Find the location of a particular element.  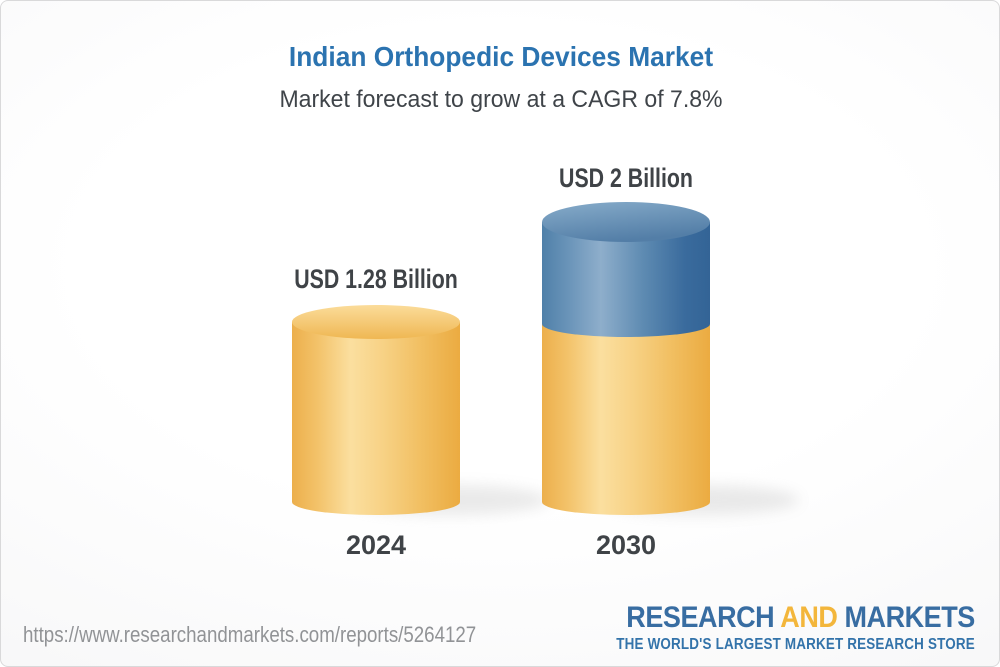

logo-word-markets: MARKETS is located at coordinates (910, 617).